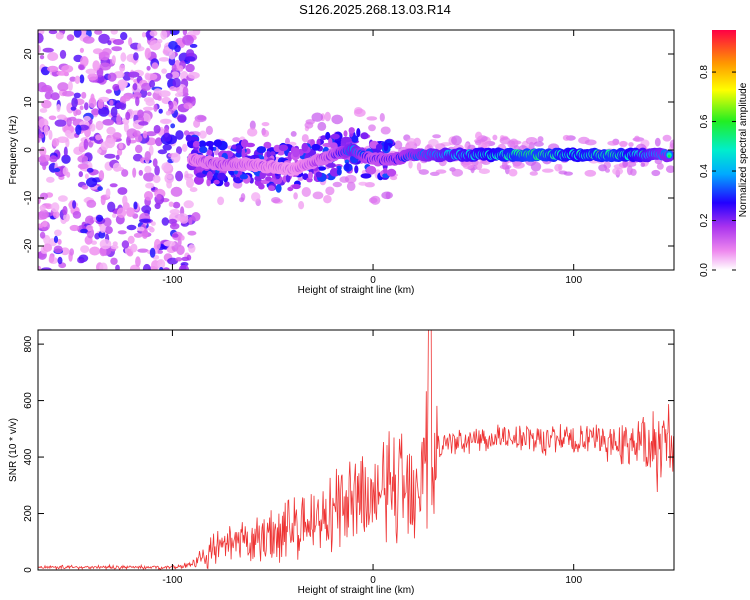 The image size is (750, 600). Describe the element at coordinates (356, 590) in the screenshot. I see `snr-xlabel: Height of straight line (km)` at that location.